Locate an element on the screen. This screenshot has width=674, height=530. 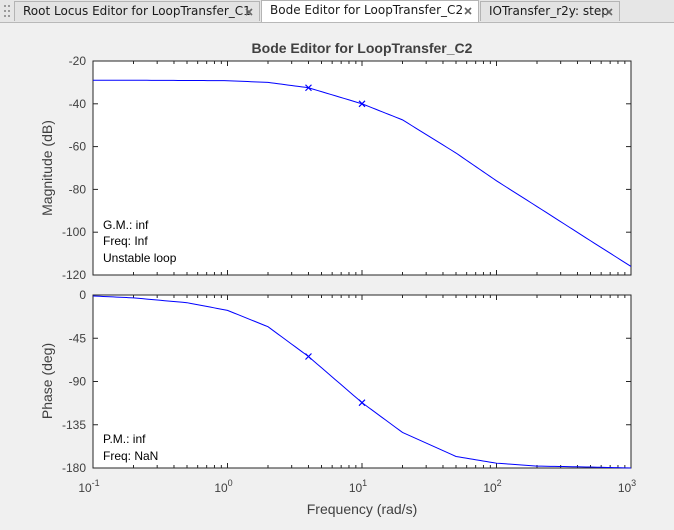
tab-label: IOTransfer_r2y: step is located at coordinates (549, 11).